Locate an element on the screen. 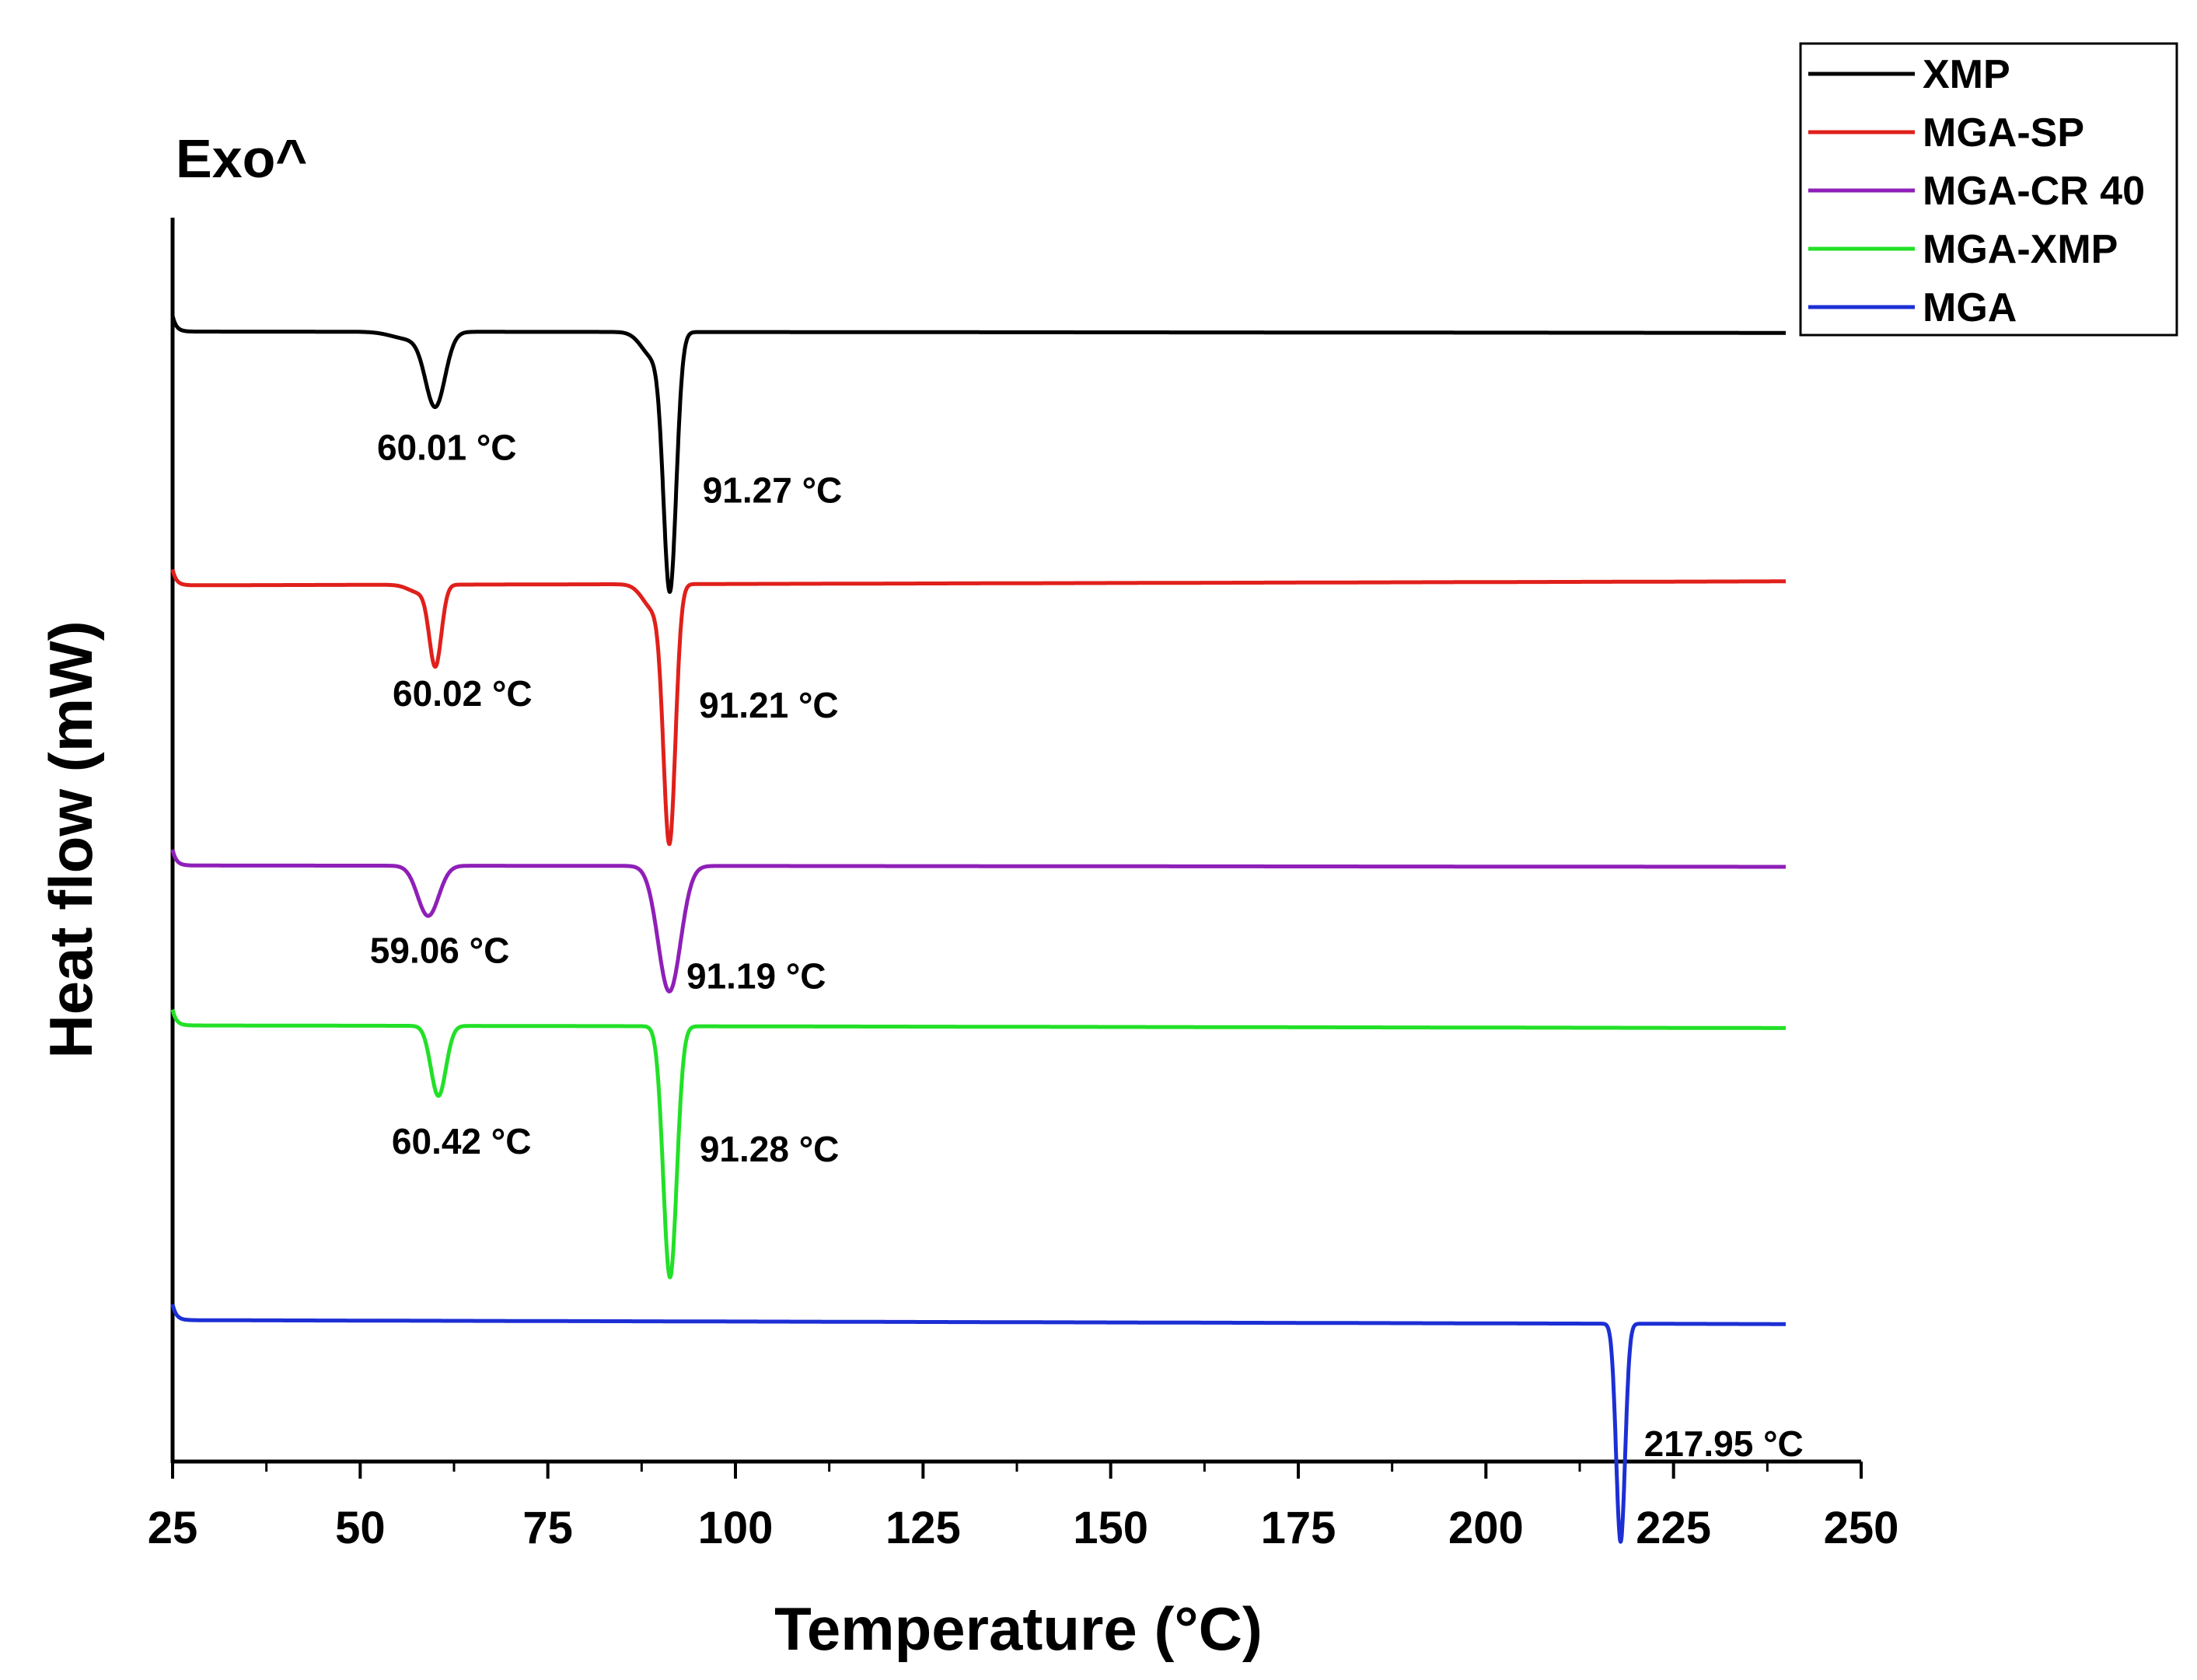 The height and width of the screenshot is (1680, 2197). x-tick-label: 75 is located at coordinates (547, 1528).